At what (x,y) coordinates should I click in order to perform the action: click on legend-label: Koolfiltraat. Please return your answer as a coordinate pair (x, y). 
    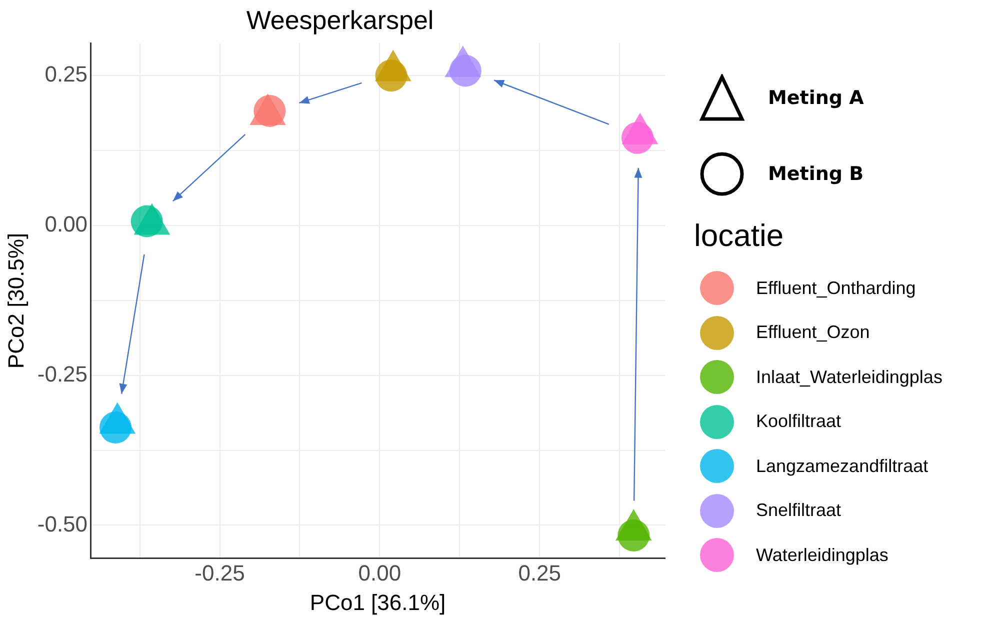
    Looking at the image, I should click on (799, 421).